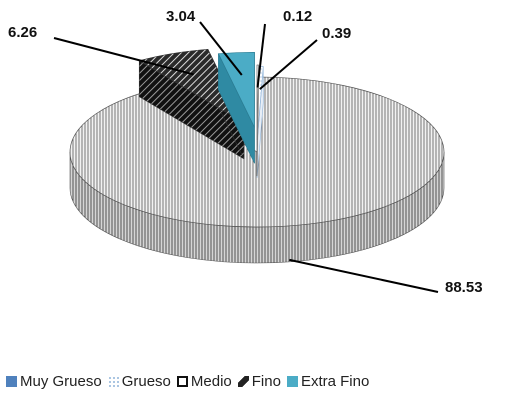  What do you see at coordinates (181, 16) in the screenshot?
I see `data-label-extra-fino: 3.04` at bounding box center [181, 16].